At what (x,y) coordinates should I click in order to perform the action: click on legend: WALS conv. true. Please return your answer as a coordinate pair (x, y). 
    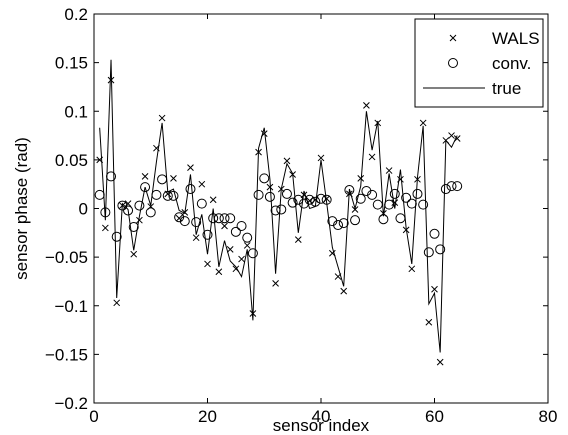
    Looking at the image, I should click on (479, 63).